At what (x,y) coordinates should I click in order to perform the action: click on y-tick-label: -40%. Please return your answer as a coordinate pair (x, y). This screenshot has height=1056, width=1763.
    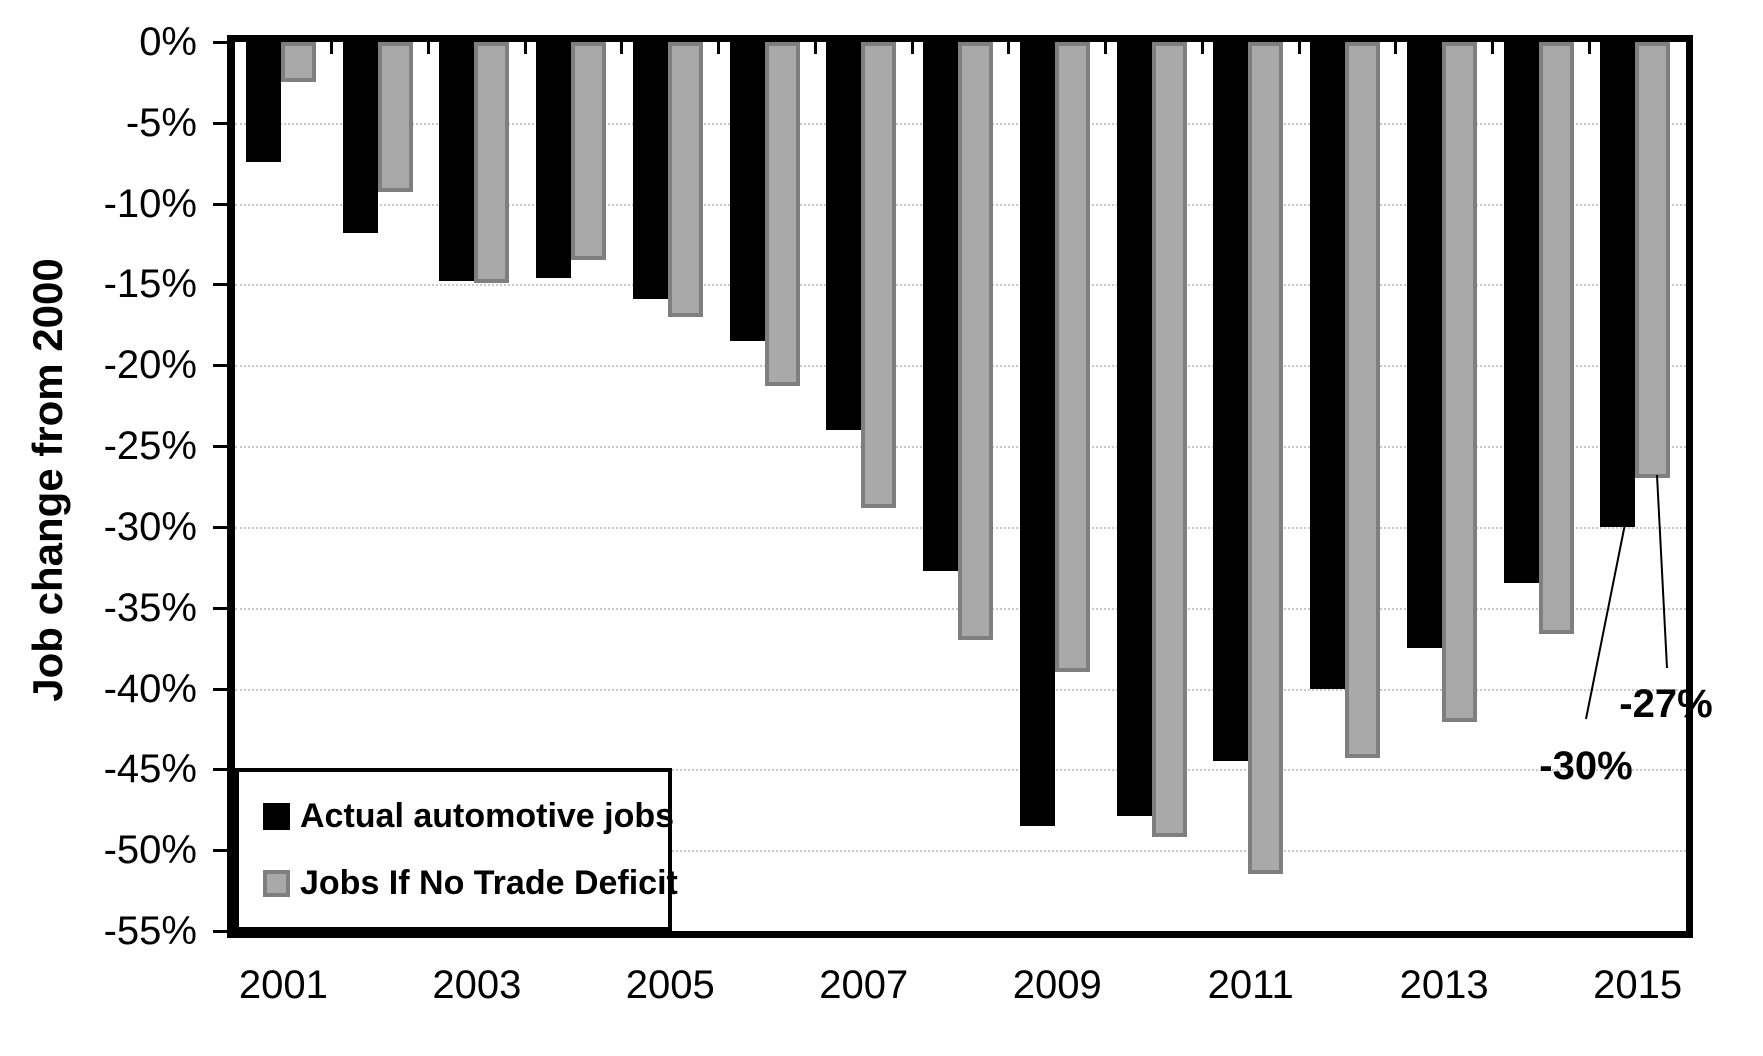
    Looking at the image, I should click on (150, 688).